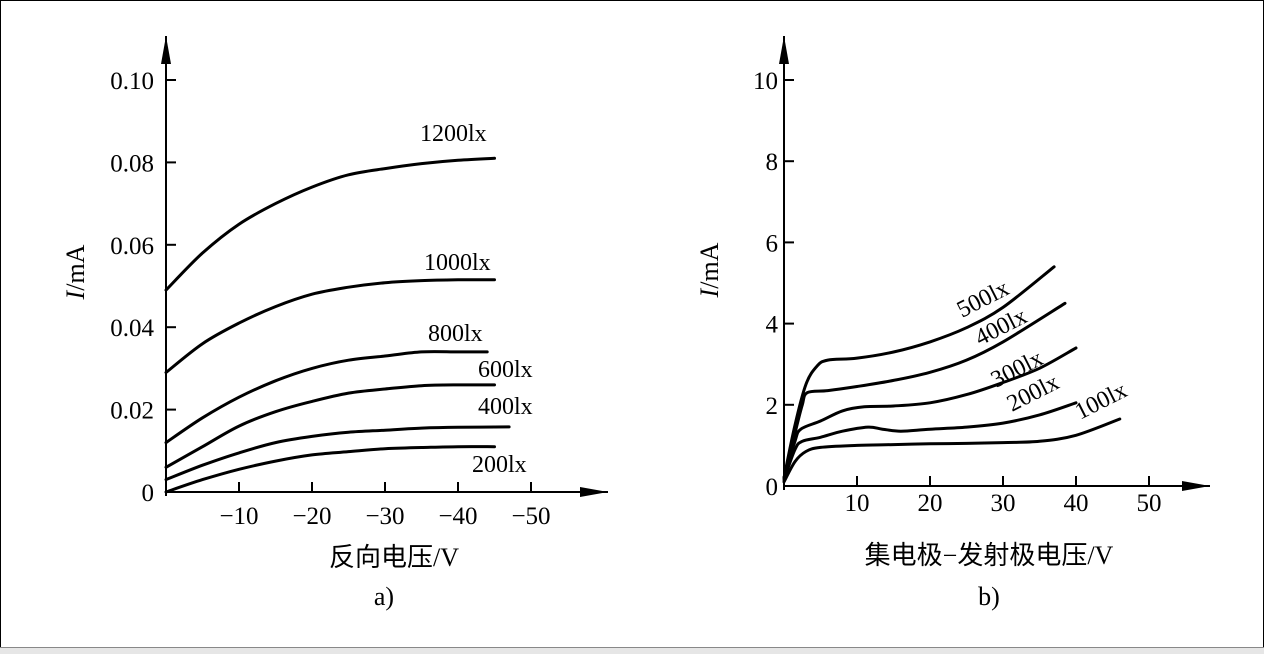 The image size is (1264, 654). I want to click on x-tick-label: −10, so click(238, 516).